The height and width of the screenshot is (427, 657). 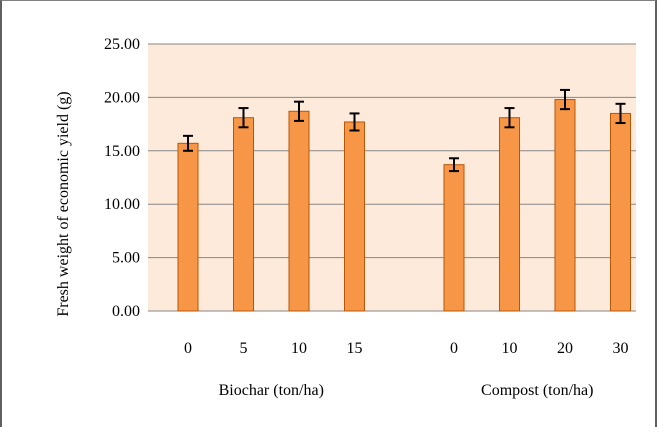 What do you see at coordinates (122, 44) in the screenshot?
I see `y-tick-label: 25.00` at bounding box center [122, 44].